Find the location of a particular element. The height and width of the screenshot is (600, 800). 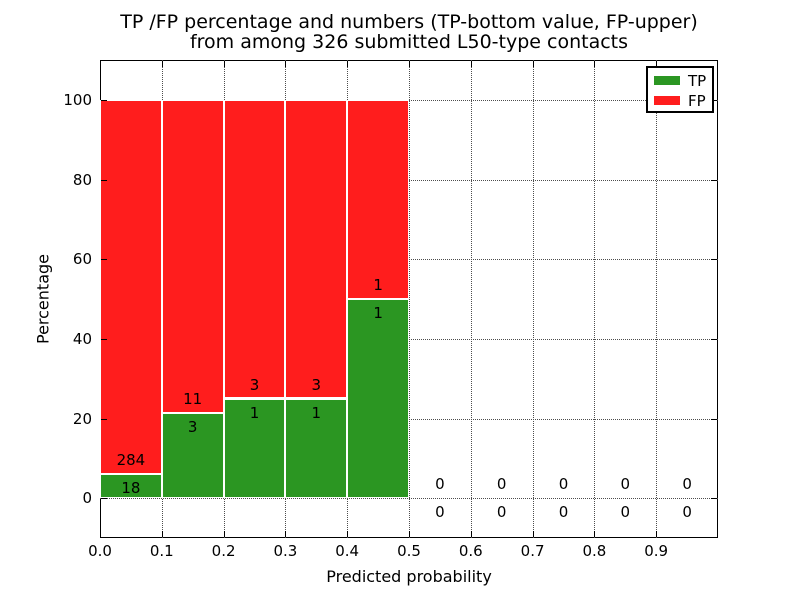

y-tick-label: 40 is located at coordinates (82, 338).